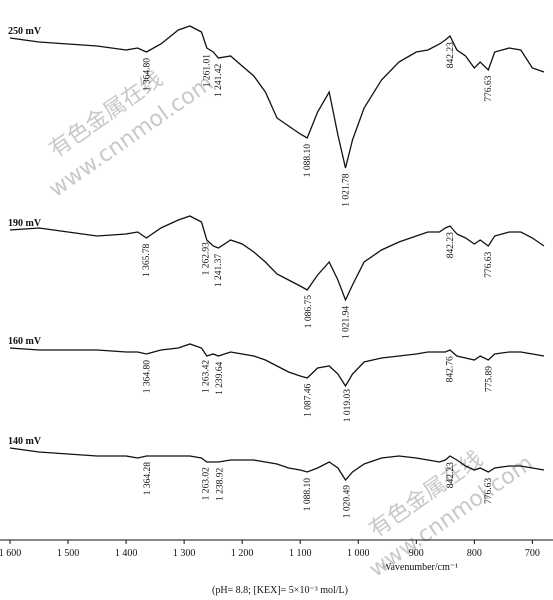 The height and width of the screenshot is (600, 553). Describe the element at coordinates (300, 553) in the screenshot. I see `x-tick-label: 1 100` at that location.